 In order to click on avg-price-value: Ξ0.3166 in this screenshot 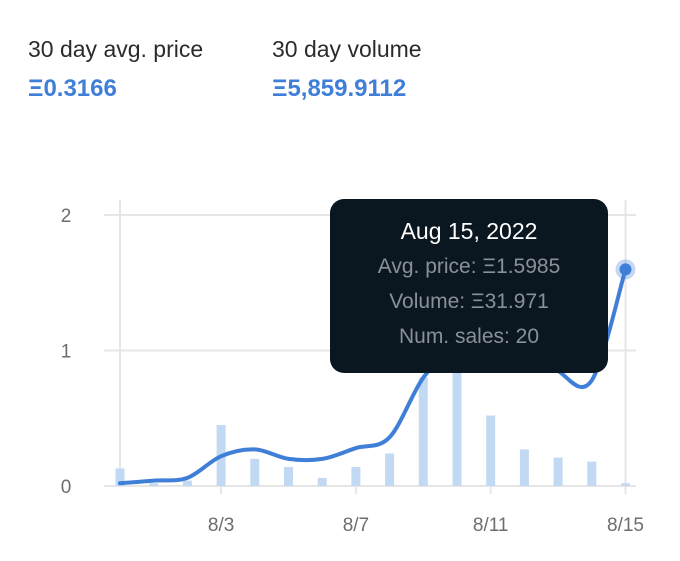, I will do `click(72, 88)`.